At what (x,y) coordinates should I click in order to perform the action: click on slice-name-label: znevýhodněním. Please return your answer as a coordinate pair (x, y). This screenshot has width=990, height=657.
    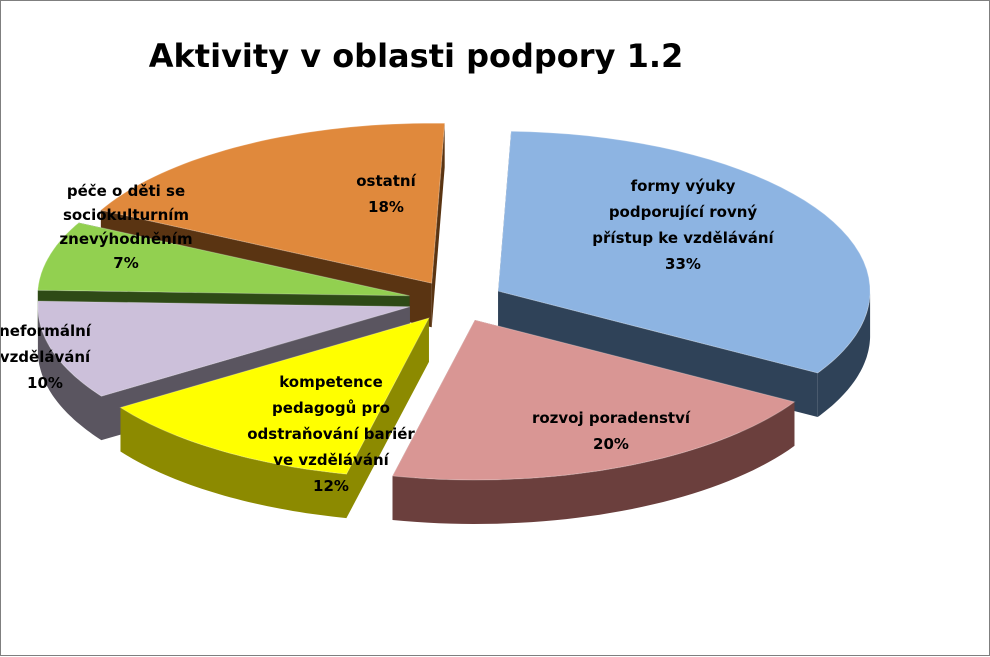
    Looking at the image, I should click on (125, 239).